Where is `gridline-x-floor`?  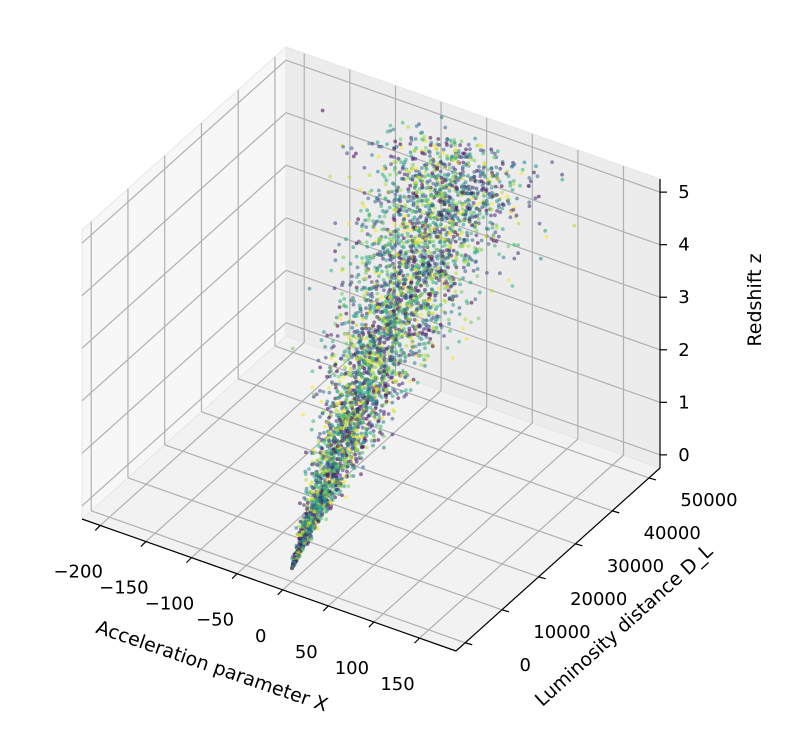 gridline-x-floor is located at coordinates (430, 514).